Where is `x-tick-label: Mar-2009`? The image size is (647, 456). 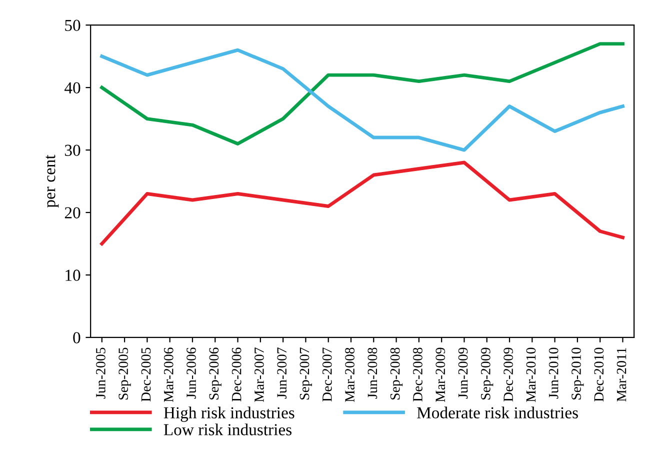 x-tick-label: Mar-2009 is located at coordinates (441, 375).